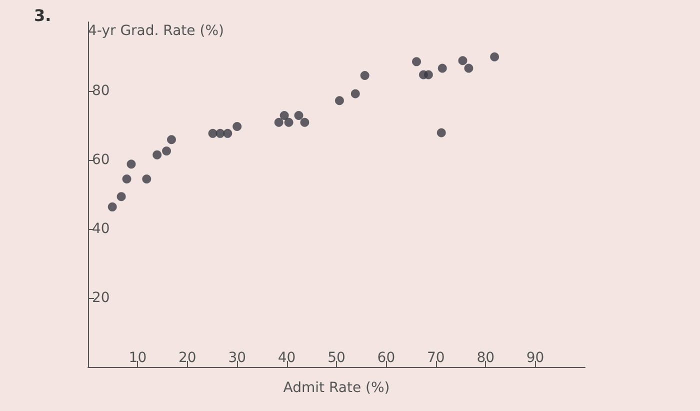 Image resolution: width=700 pixels, height=411 pixels. Describe the element at coordinates (535, 358) in the screenshot. I see `x-tick-label: 90` at that location.